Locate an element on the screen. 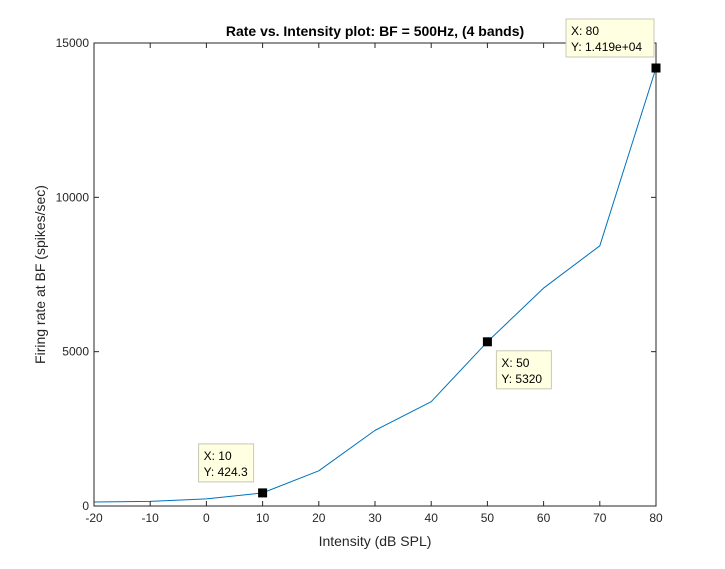  y-tick-label: 15000 is located at coordinates (73, 43).